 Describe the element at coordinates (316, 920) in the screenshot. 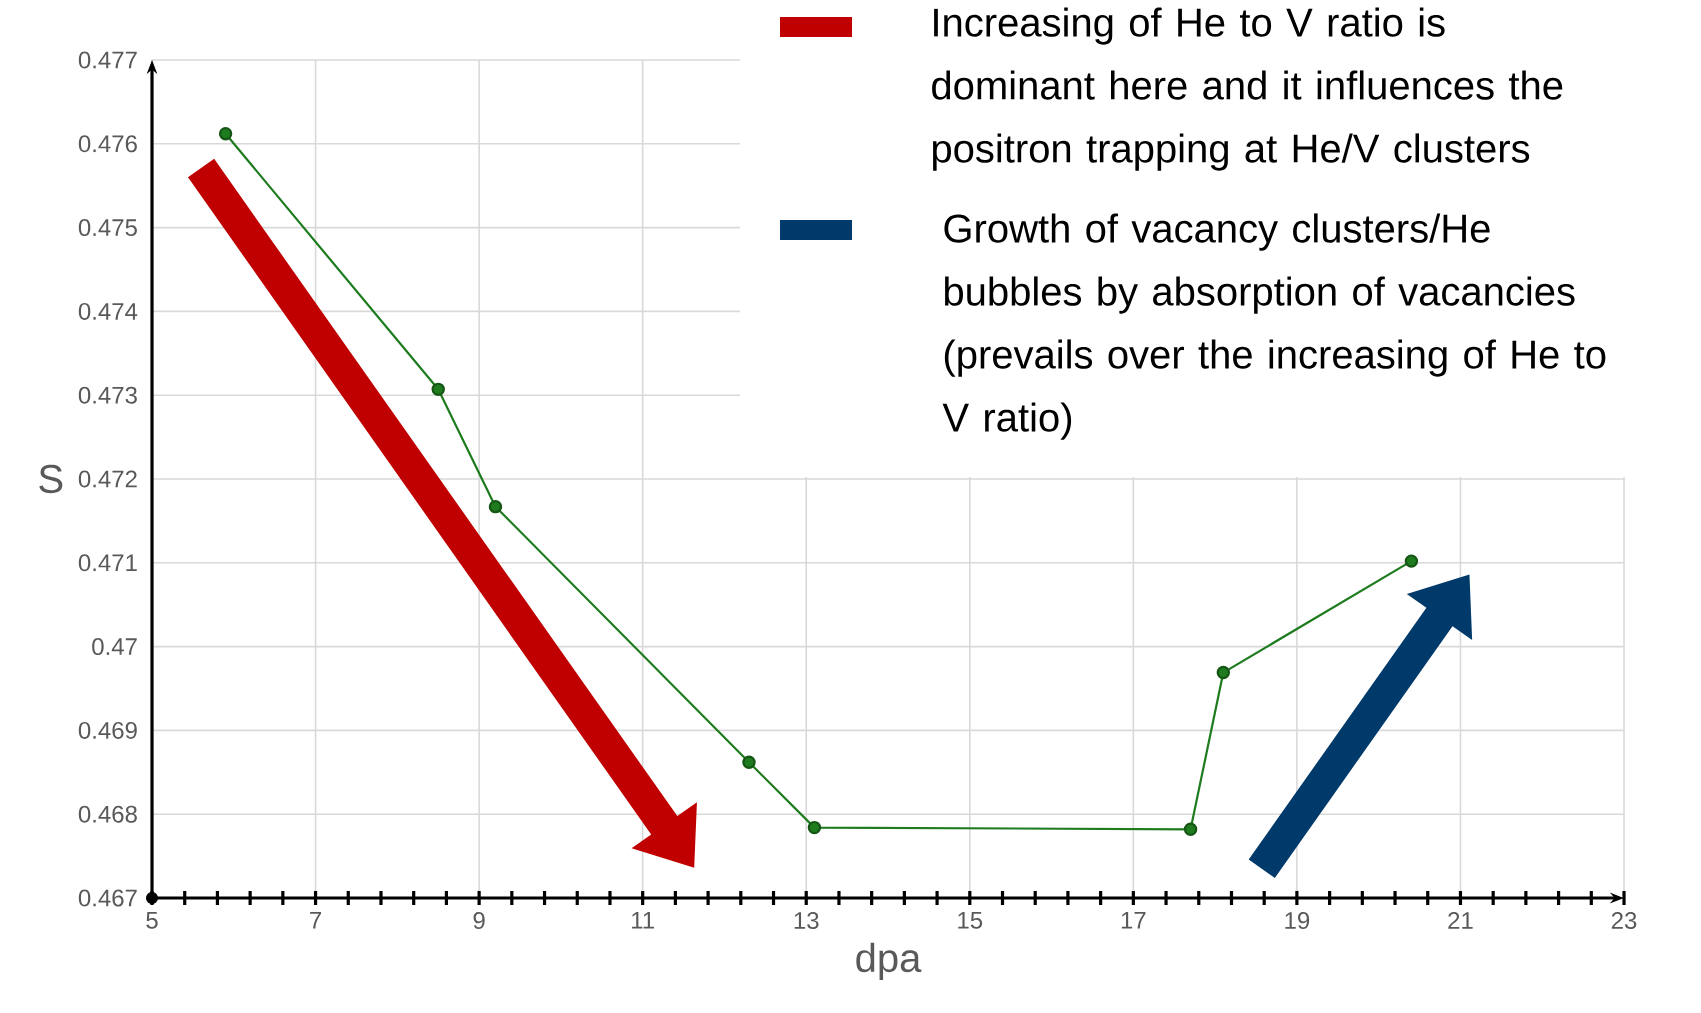

I see `x-tick-label: 7` at that location.